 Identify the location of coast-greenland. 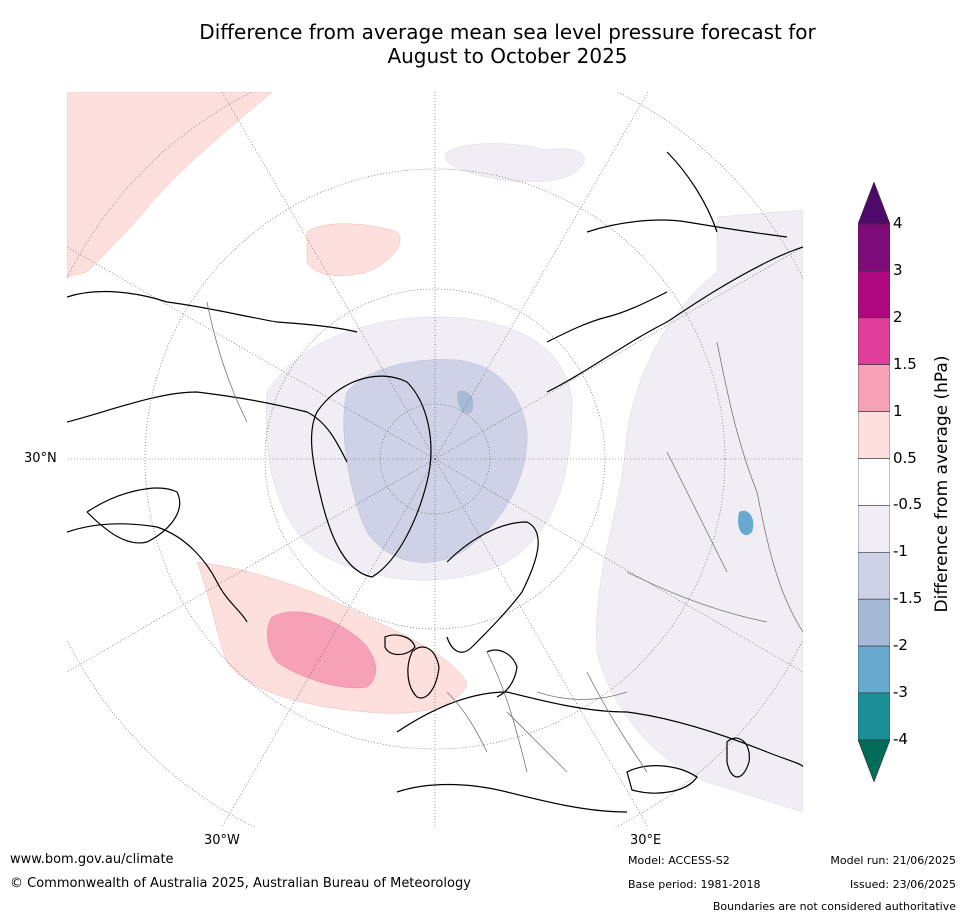
(371, 476).